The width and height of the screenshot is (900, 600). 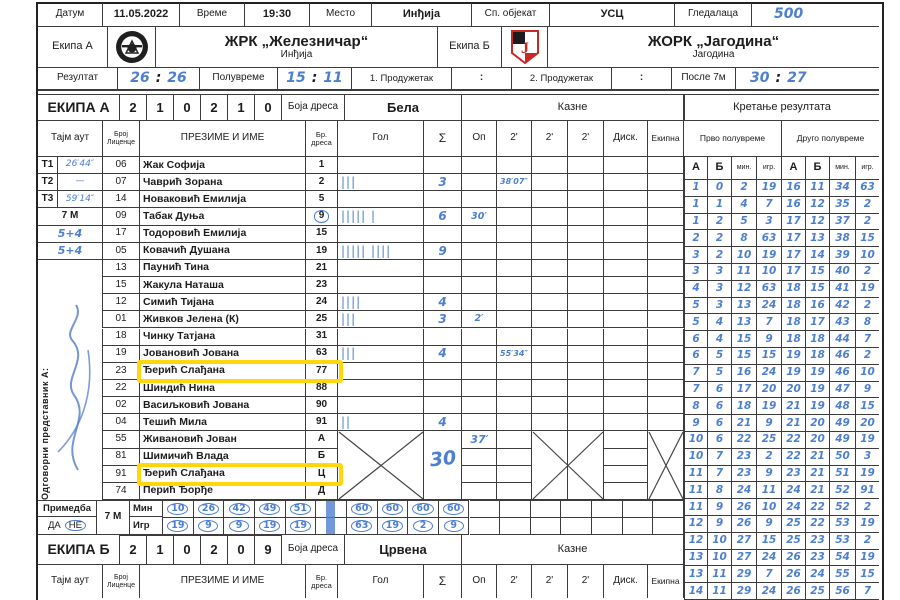 I want to click on date-label: Датум, so click(x=70, y=15).